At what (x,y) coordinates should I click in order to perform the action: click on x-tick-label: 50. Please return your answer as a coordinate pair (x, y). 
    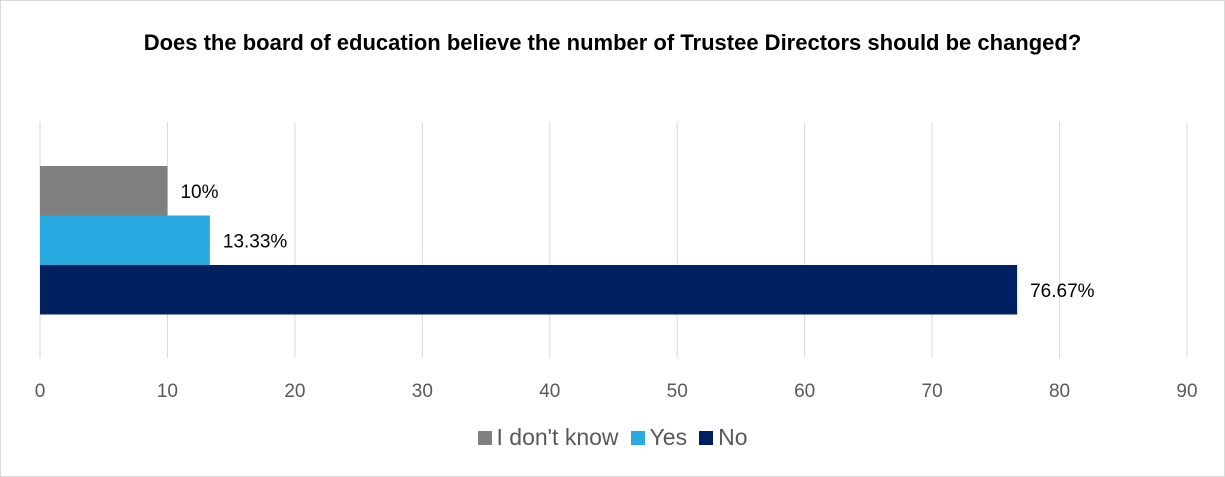
    Looking at the image, I should click on (677, 391).